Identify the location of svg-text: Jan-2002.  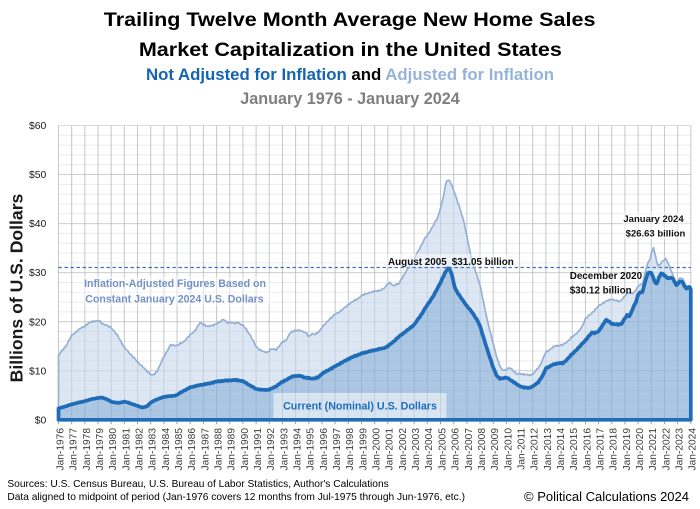
(403, 449).